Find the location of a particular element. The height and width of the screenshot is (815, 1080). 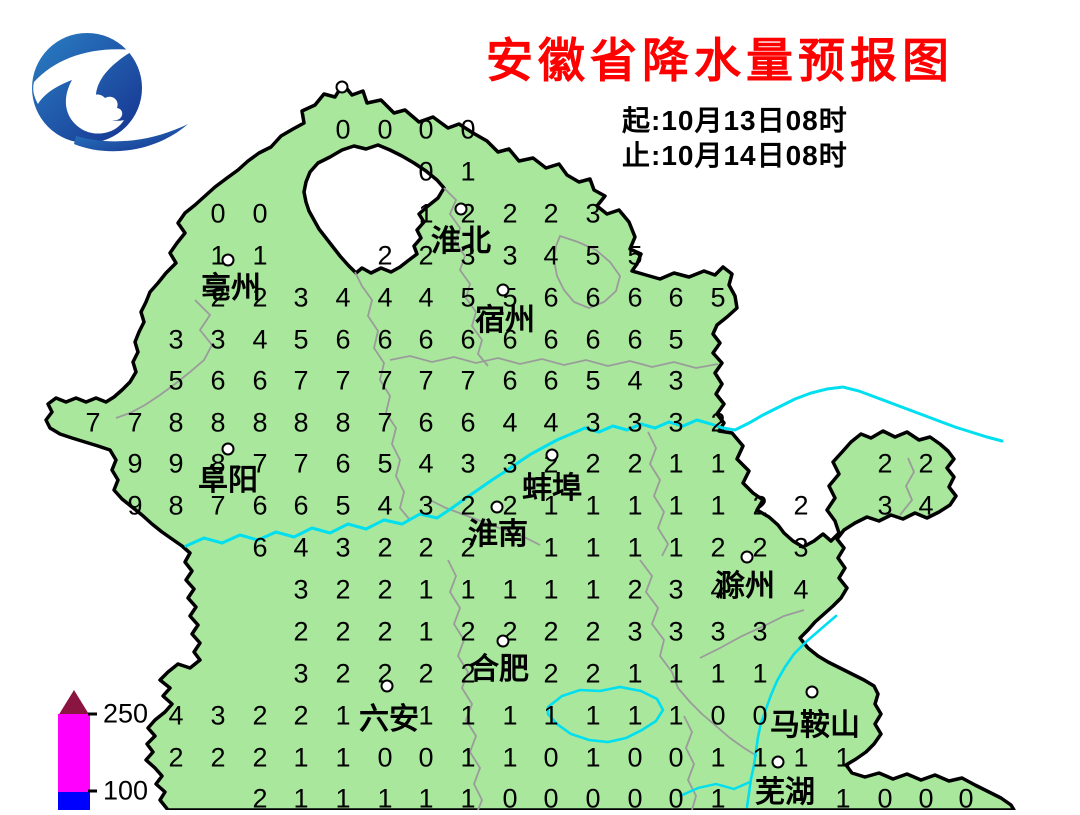

city-label: 合肥 is located at coordinates (499, 669).